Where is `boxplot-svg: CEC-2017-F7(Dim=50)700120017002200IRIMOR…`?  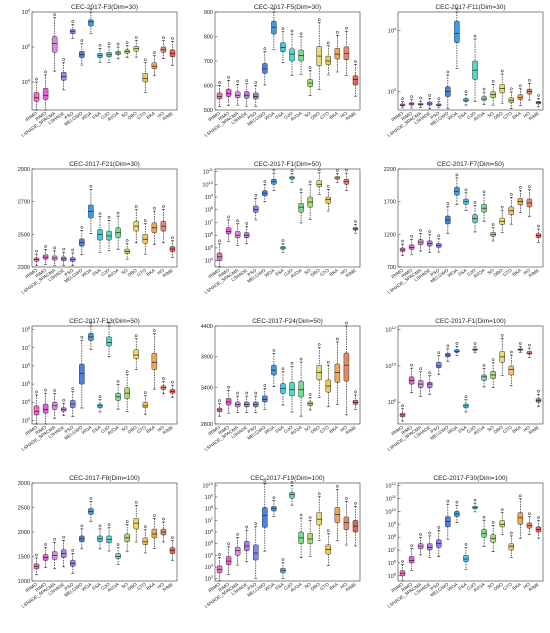
boxplot-svg: CEC-2017-F7(Dim=50)700120017002200IRIMOR… is located at coordinates (464, 228).